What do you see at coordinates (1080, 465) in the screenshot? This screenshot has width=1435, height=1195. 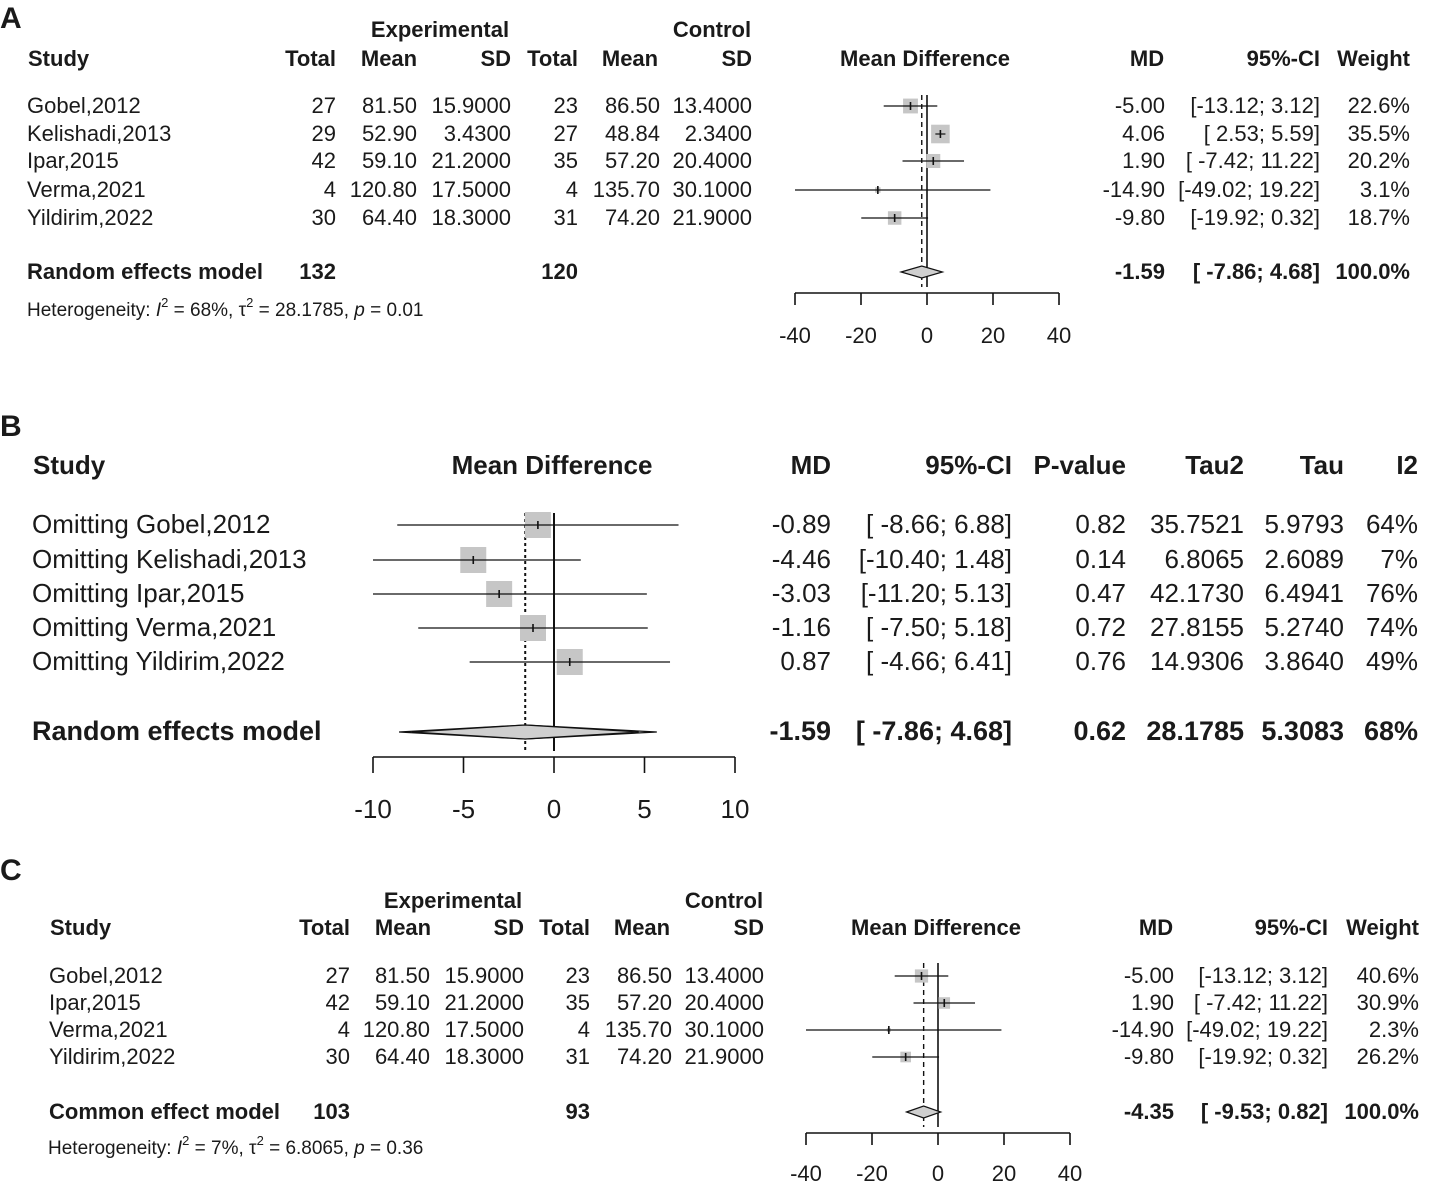 I see `col-header-p-value: P-value` at bounding box center [1080, 465].